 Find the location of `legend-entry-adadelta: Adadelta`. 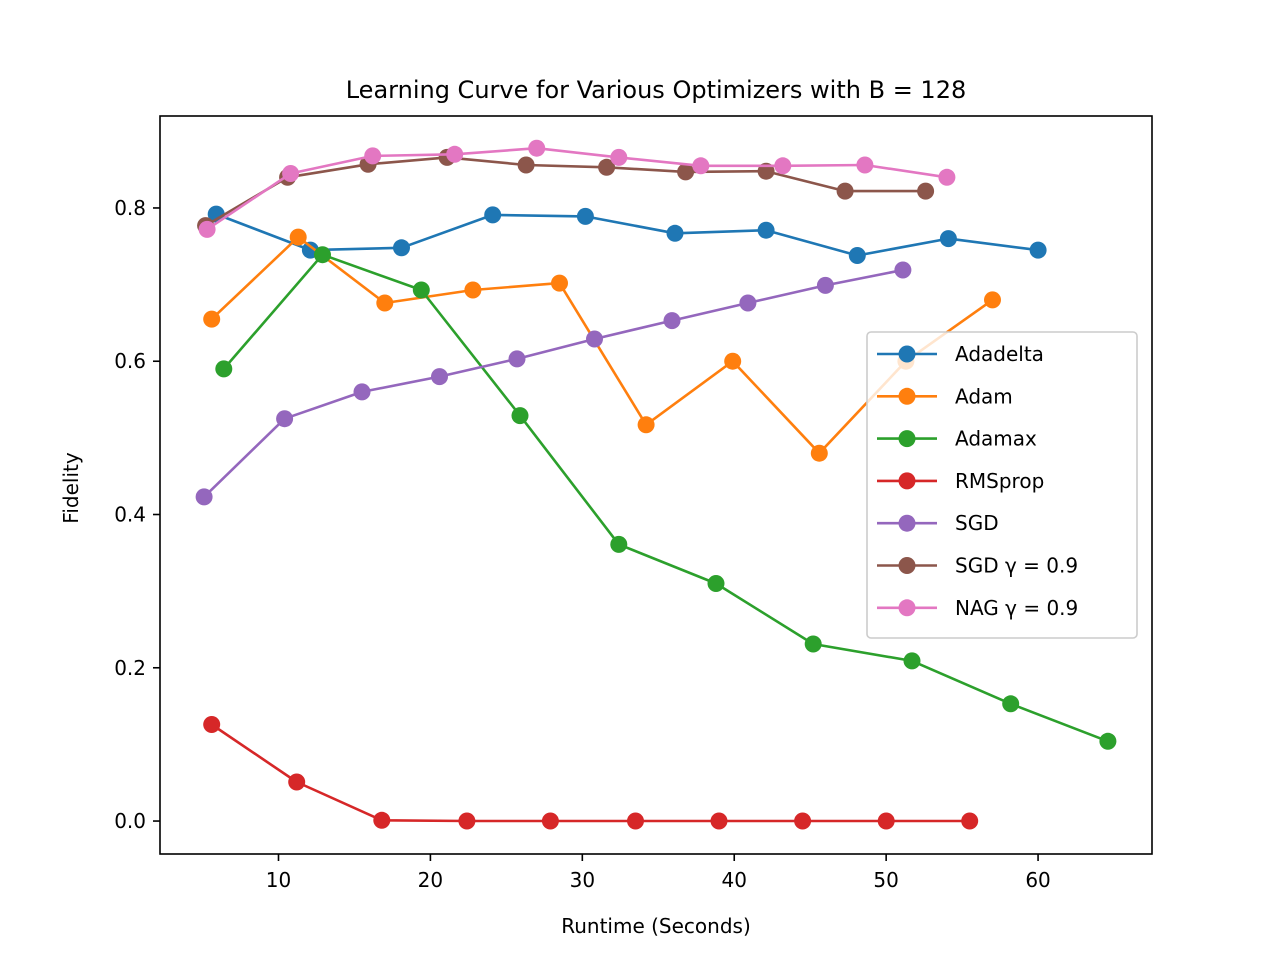

legend-entry-adadelta: Adadelta is located at coordinates (960, 354).